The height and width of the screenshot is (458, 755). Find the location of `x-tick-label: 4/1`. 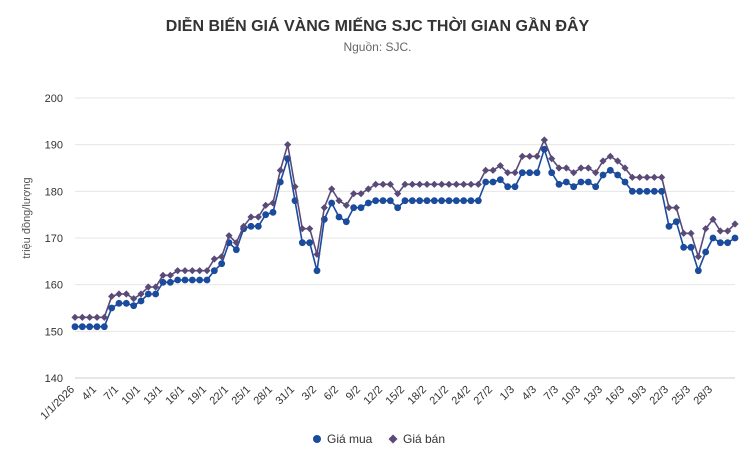

x-tick-label: 4/1 is located at coordinates (89, 393).